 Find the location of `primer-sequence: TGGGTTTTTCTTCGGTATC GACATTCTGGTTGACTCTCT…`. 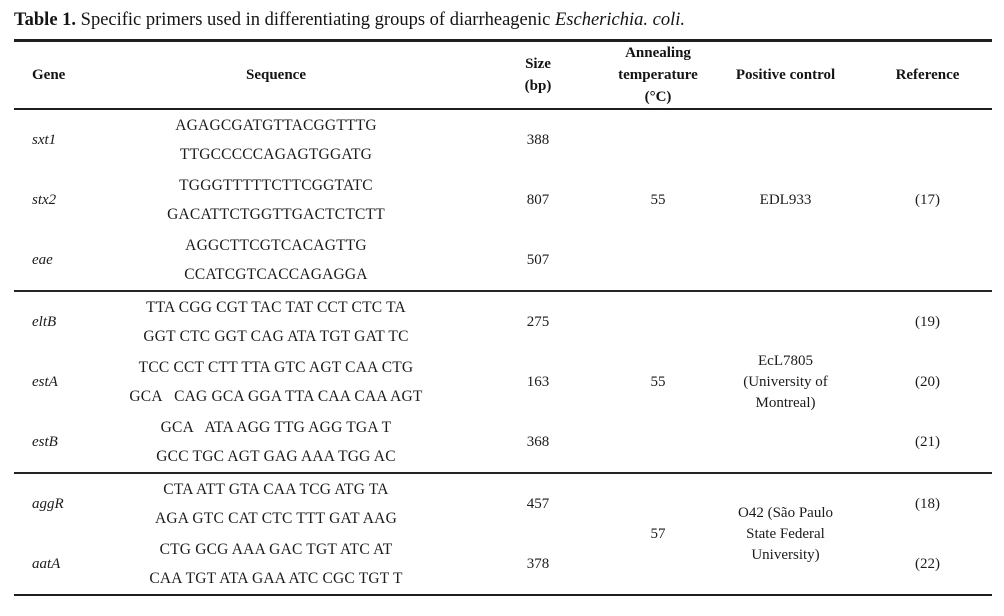

primer-sequence: TGGGTTTTTCTTCGGTATC GACATTCTGGTTGACTCTCT… is located at coordinates (276, 200).